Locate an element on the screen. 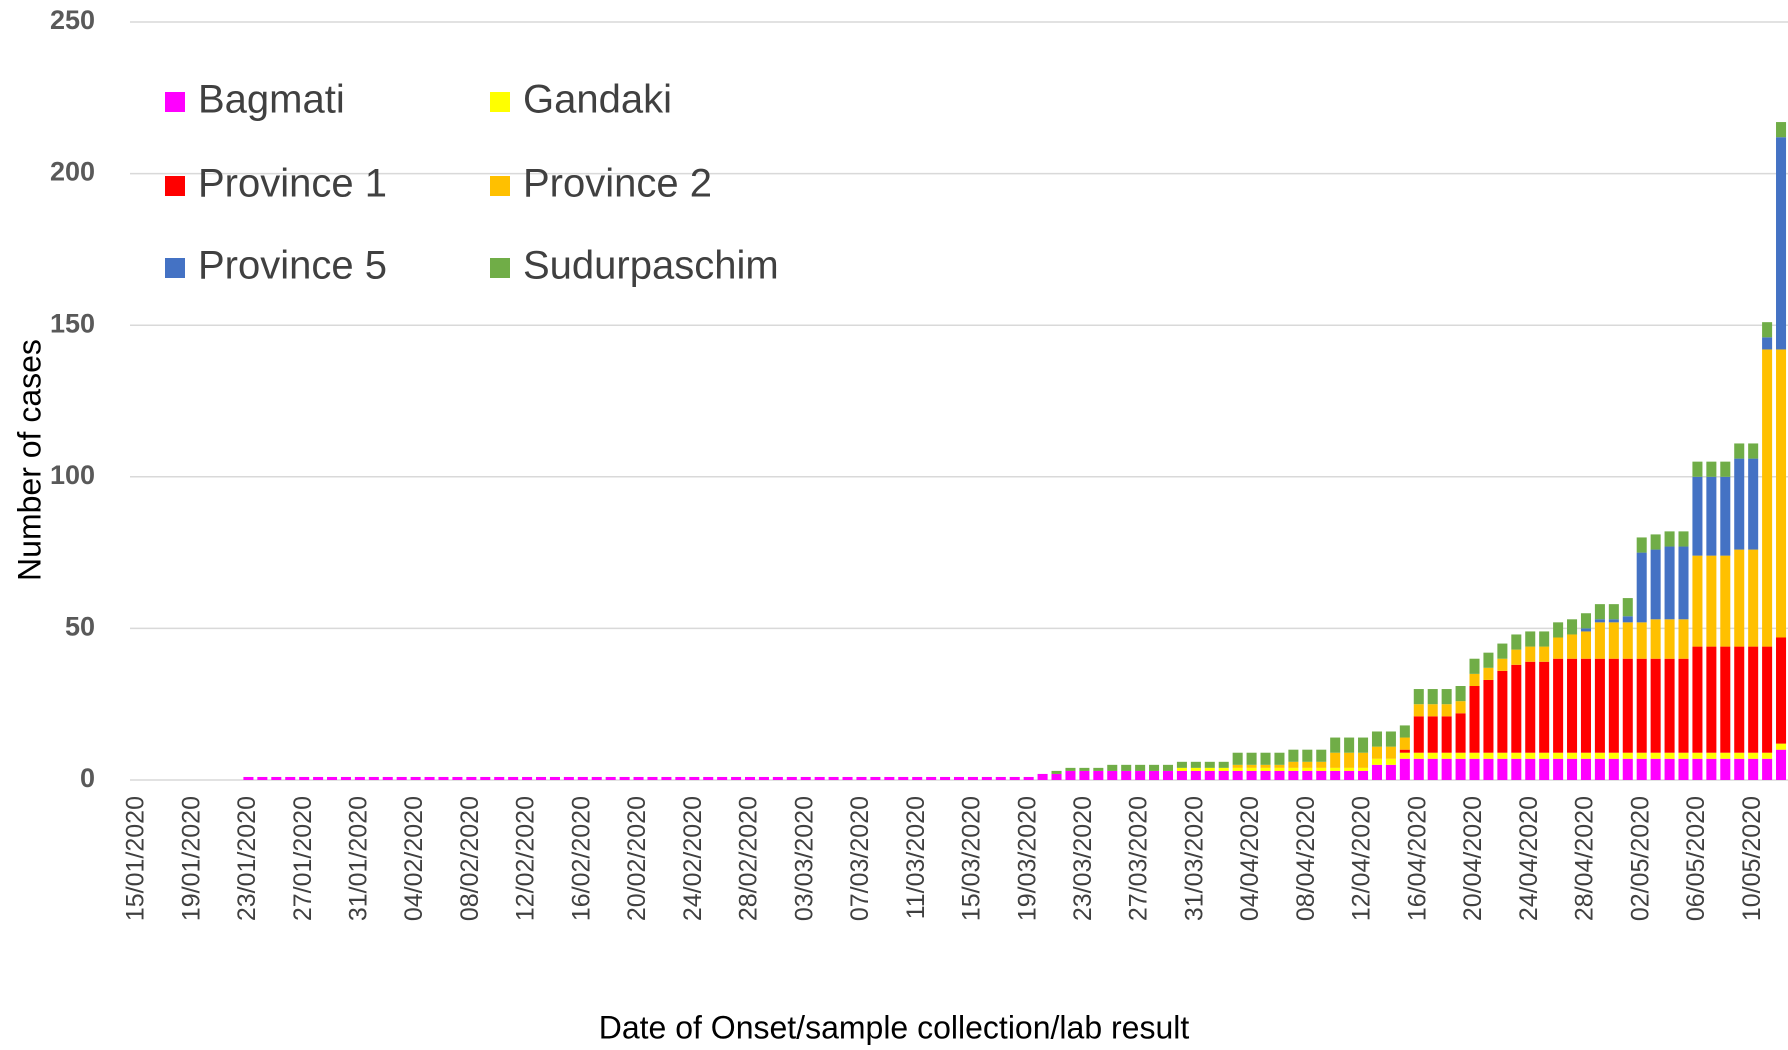  legend-label: Sudurpaschim is located at coordinates (651, 266).